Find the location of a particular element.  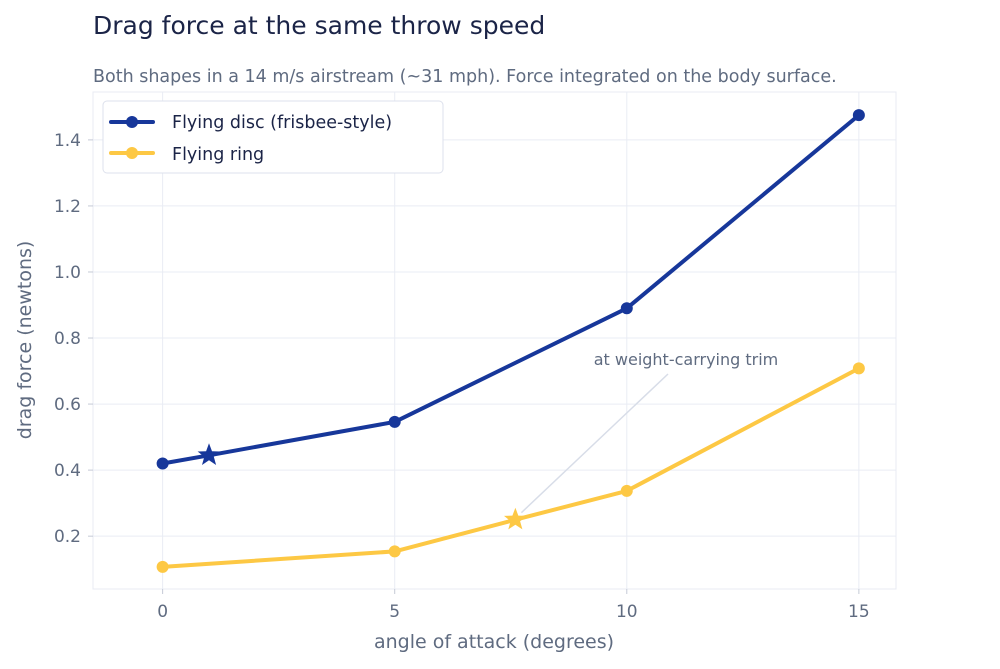

legend-box is located at coordinates (273, 137).